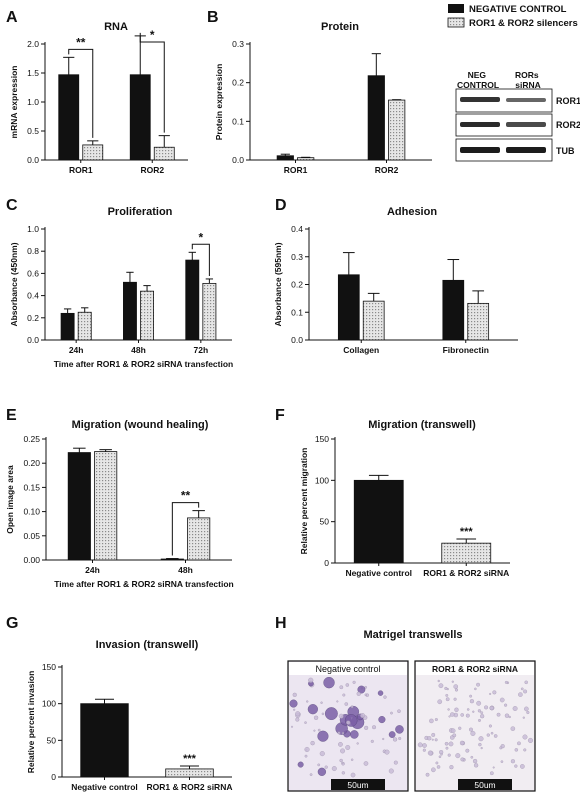 Image resolution: width=580 pixels, height=806 pixels. Describe the element at coordinates (322, 439) in the screenshot. I see `y-tick-label: 150` at that location.